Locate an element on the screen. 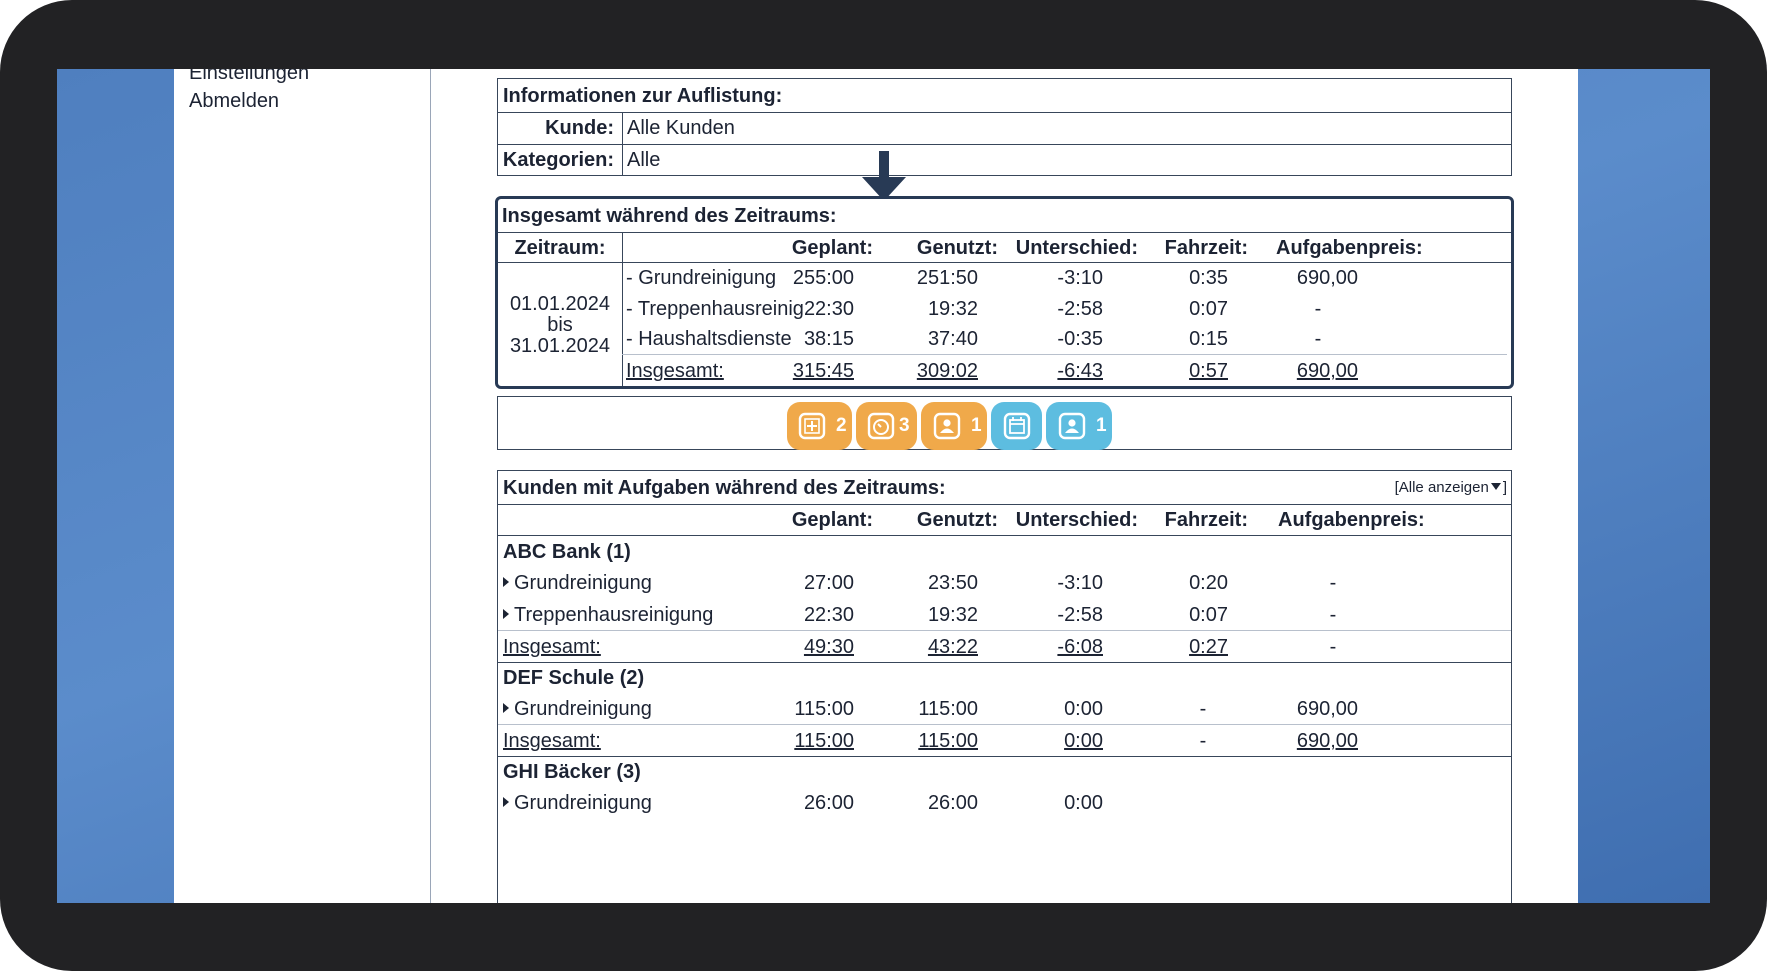 The width and height of the screenshot is (1767, 971). group-total-price: 690,00 is located at coordinates (1327, 741).